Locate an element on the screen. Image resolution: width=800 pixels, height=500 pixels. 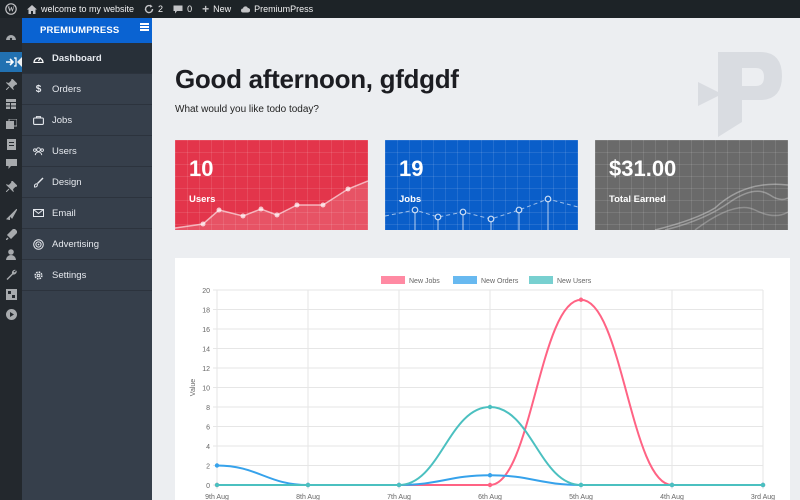
y-tick-label: 12 is located at coordinates (206, 369).